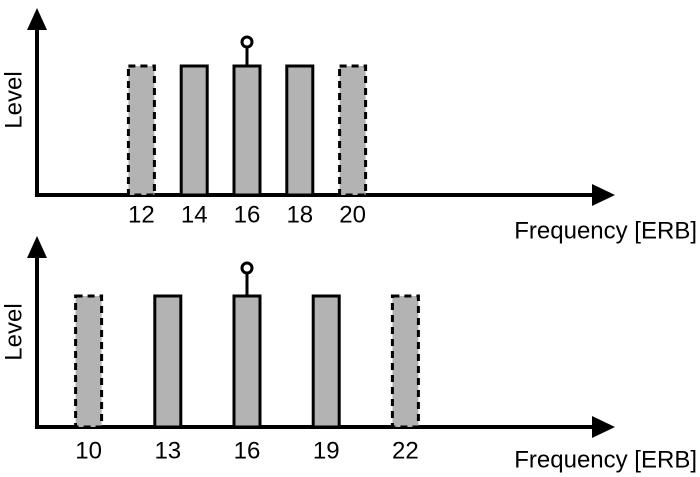  What do you see at coordinates (352, 214) in the screenshot?
I see `x-tick-label: 20` at bounding box center [352, 214].